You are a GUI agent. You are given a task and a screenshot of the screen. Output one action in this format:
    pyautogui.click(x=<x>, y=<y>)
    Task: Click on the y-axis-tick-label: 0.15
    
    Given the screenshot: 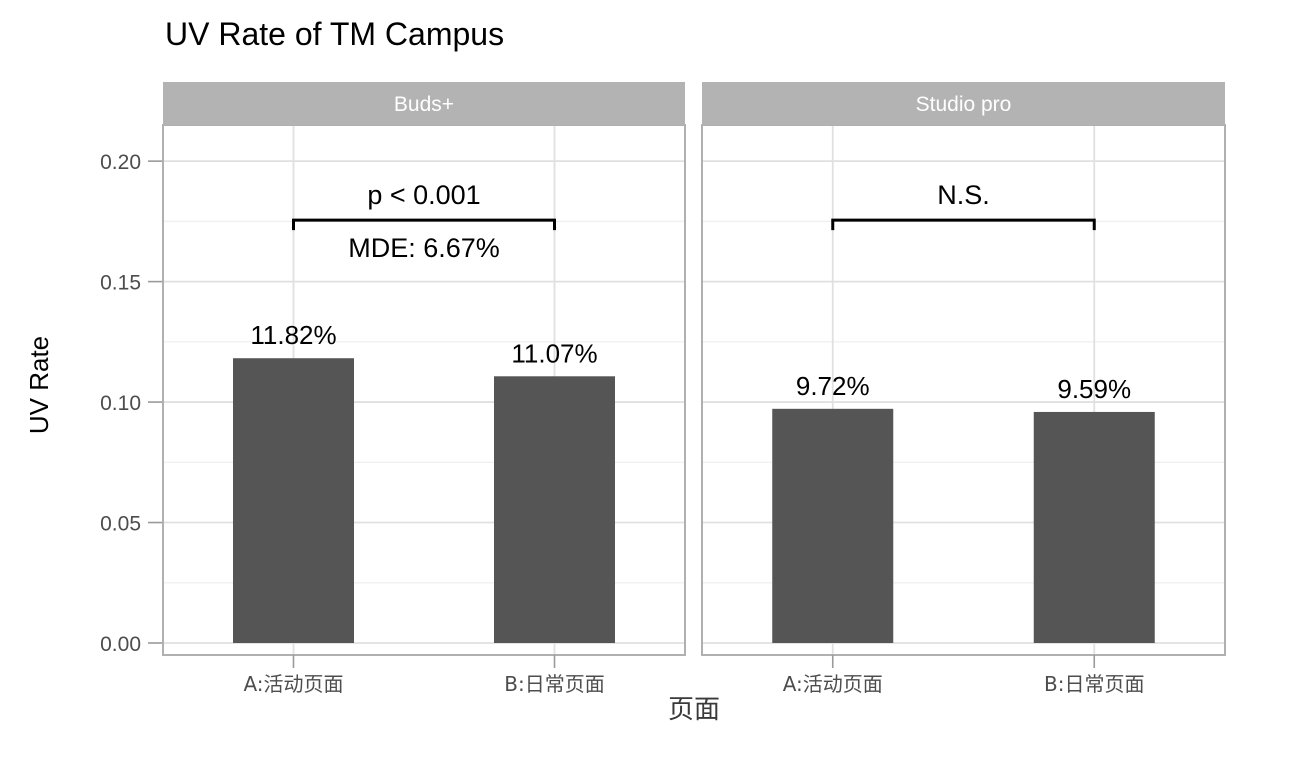 What is the action you would take?
    pyautogui.click(x=120, y=283)
    